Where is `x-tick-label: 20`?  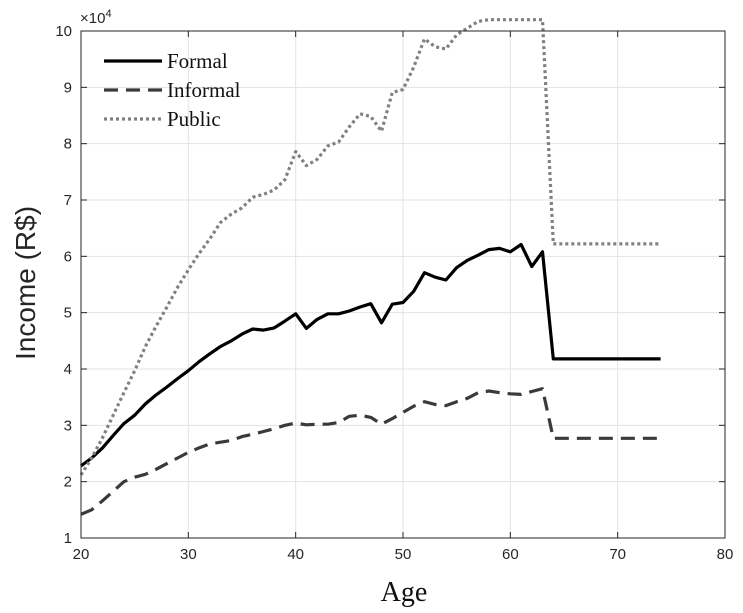
x-tick-label: 20 is located at coordinates (81, 554).